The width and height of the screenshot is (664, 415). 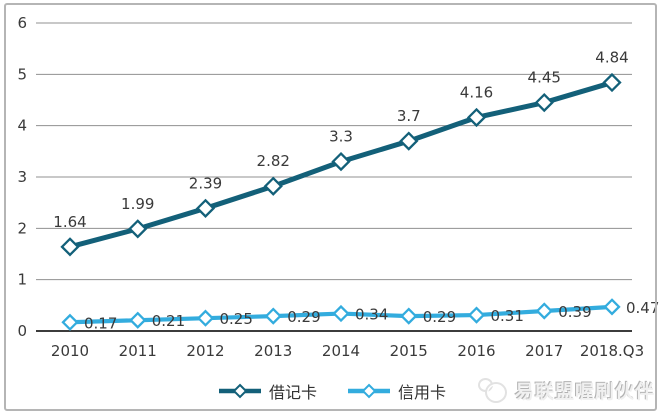 What do you see at coordinates (22, 126) in the screenshot?
I see `y-tick-label: 4` at bounding box center [22, 126].